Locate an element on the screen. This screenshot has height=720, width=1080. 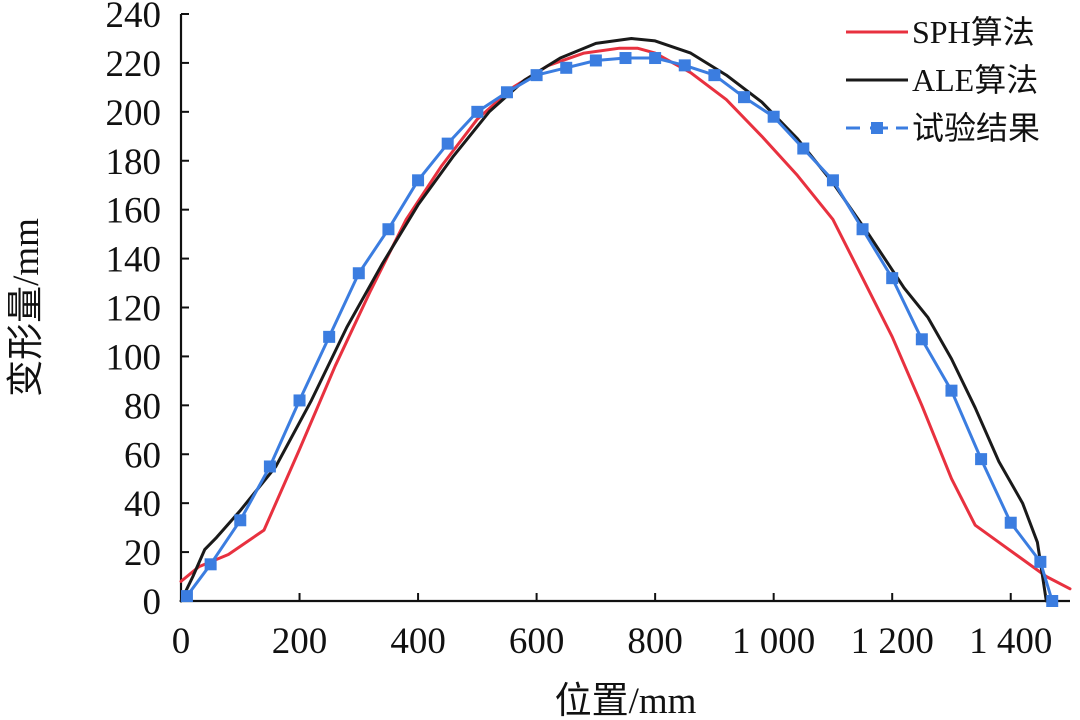
x-tick-label: 1 400 is located at coordinates (1010, 641).